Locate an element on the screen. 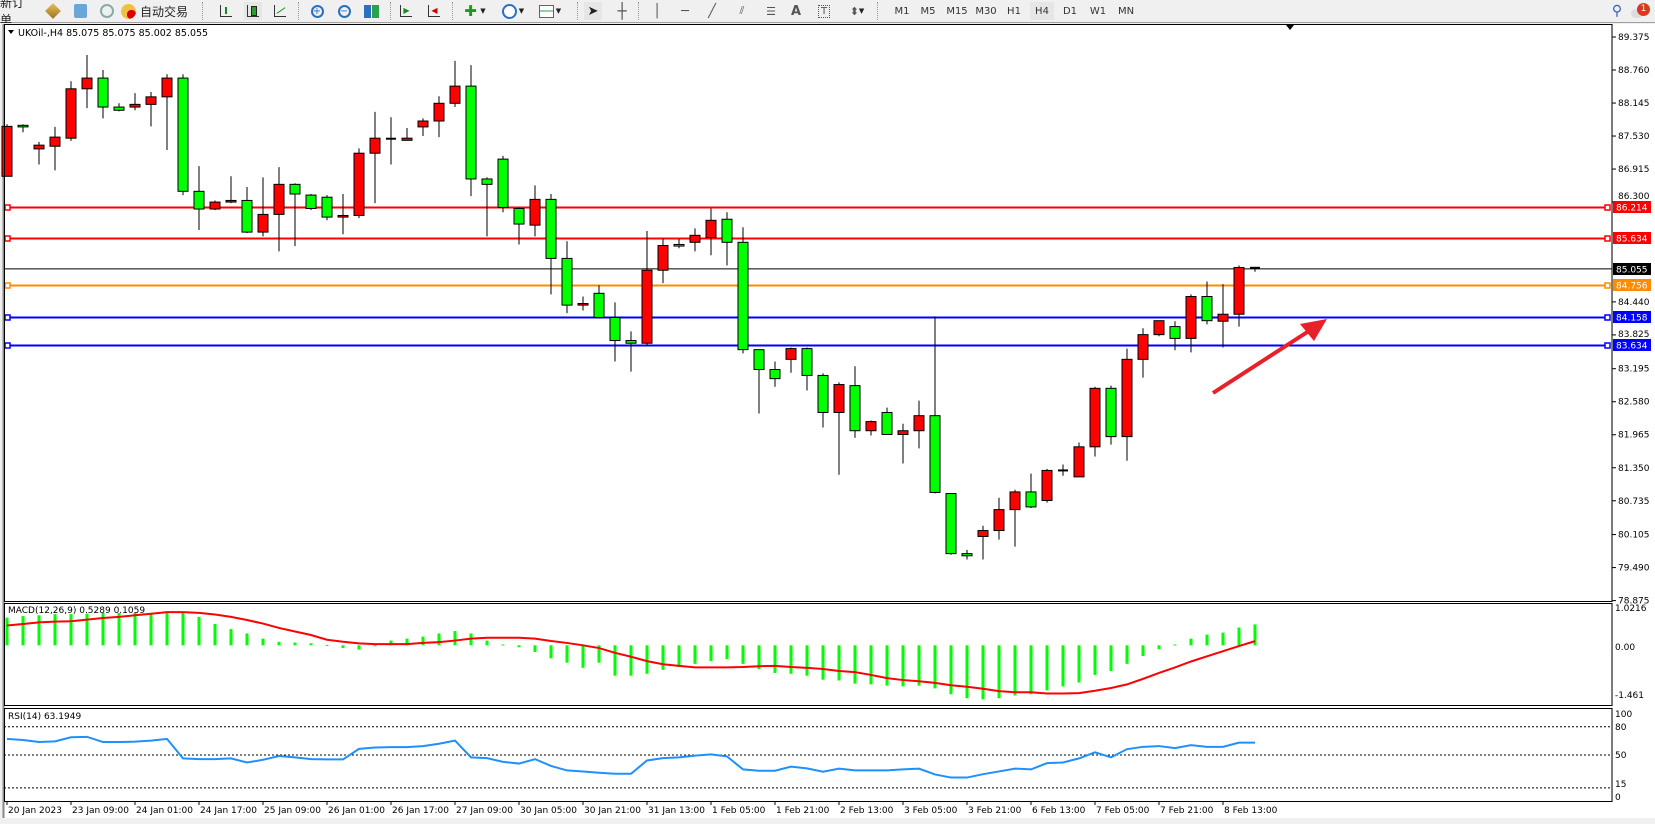 The width and height of the screenshot is (1655, 824). signals-button is located at coordinates (107, 11).